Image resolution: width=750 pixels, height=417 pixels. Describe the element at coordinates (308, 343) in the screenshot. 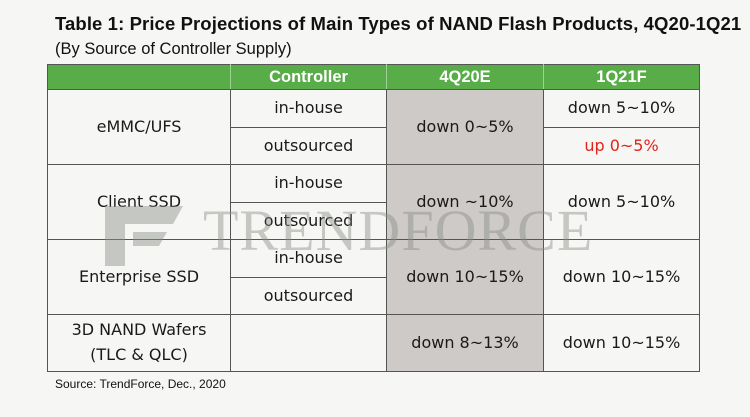

I see `controller-cell` at that location.